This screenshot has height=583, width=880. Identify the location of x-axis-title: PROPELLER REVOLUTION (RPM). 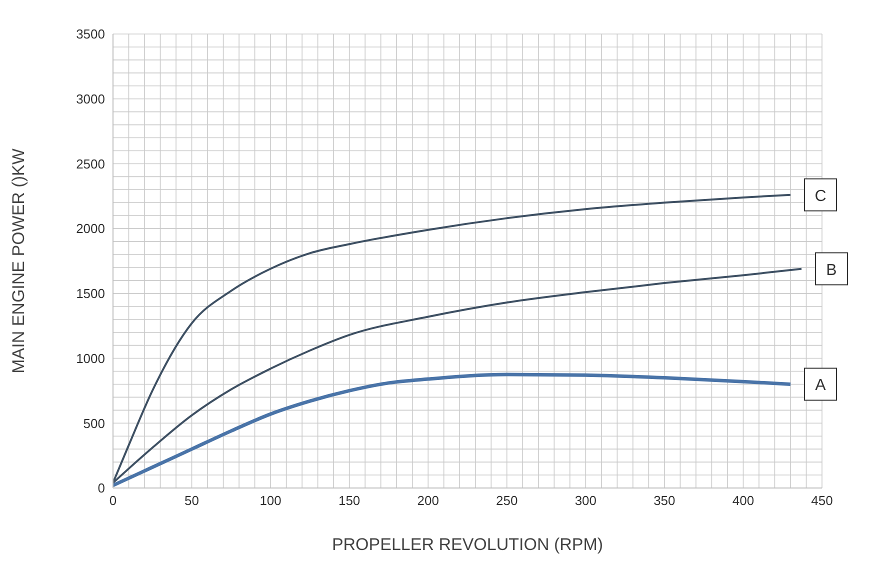
(468, 544).